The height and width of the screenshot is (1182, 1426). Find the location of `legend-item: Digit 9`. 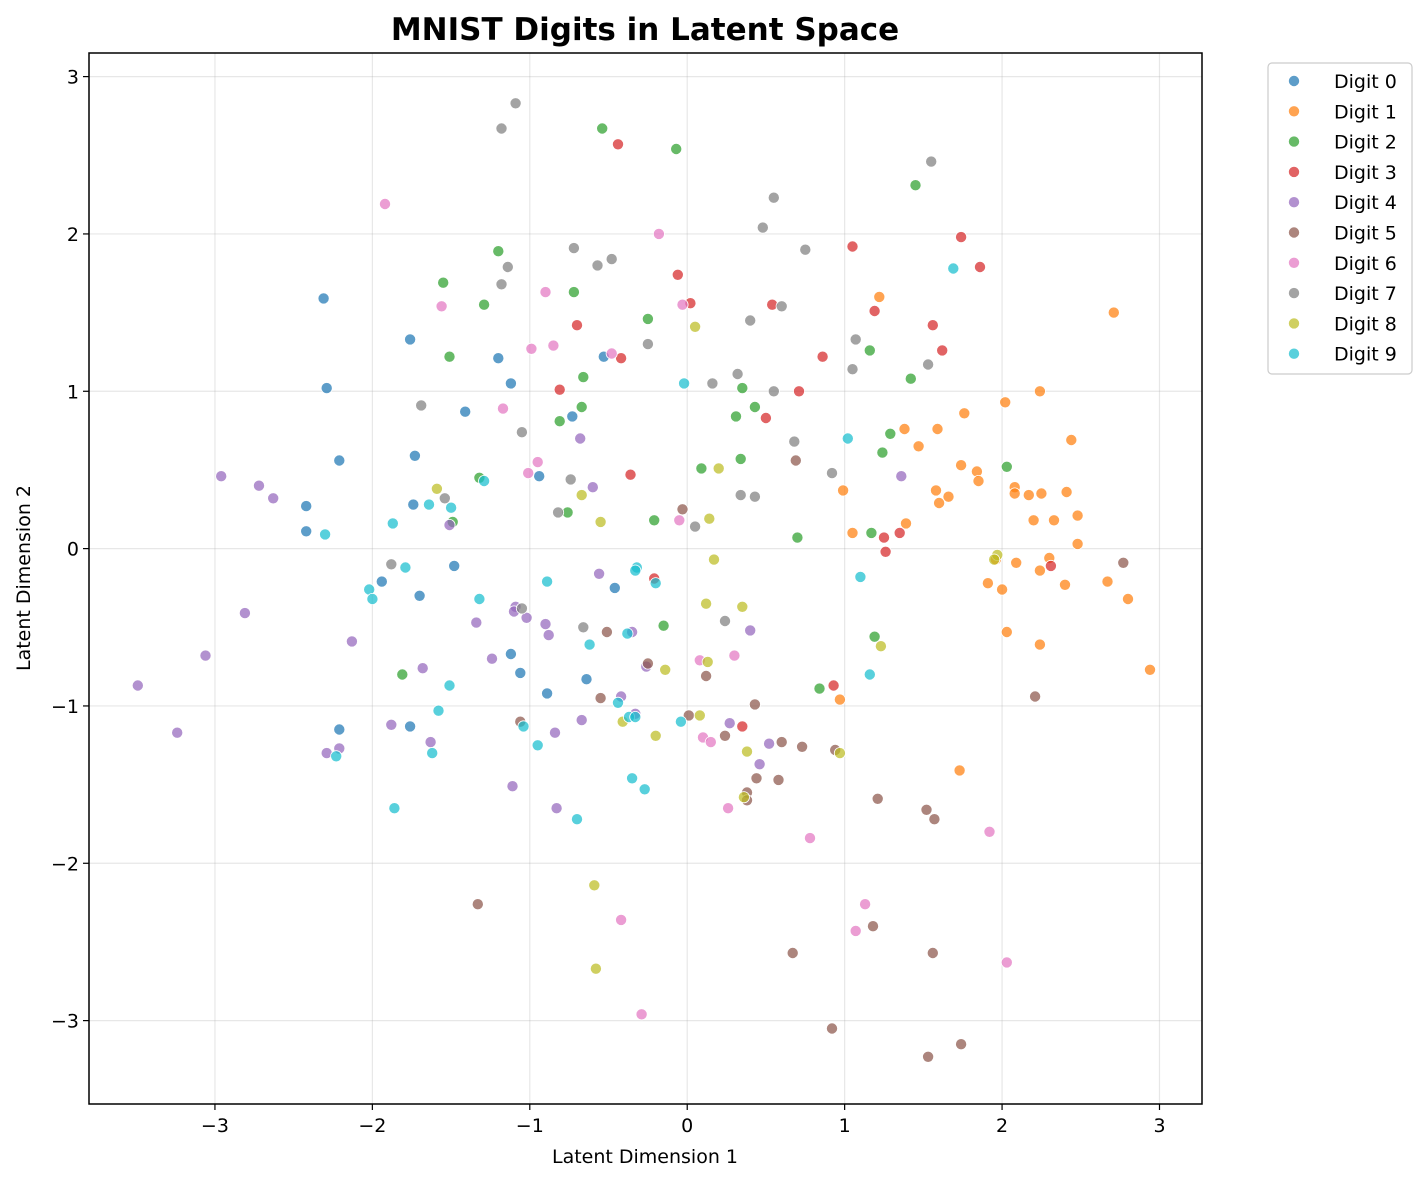

legend-item: Digit 9 is located at coordinates (1342, 355).